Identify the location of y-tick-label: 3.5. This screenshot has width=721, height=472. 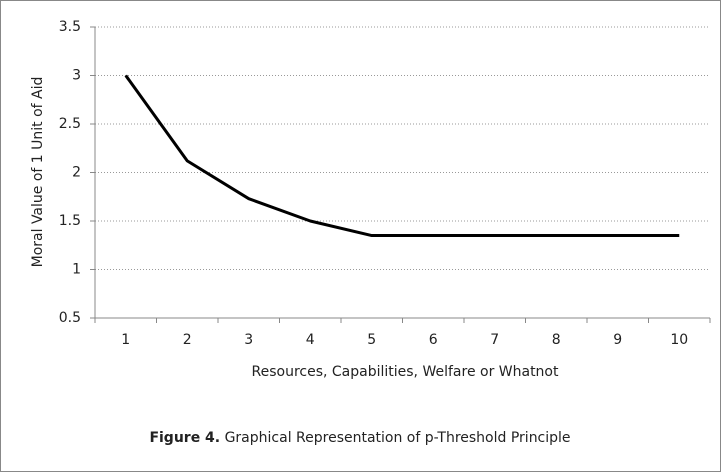
(70, 27).